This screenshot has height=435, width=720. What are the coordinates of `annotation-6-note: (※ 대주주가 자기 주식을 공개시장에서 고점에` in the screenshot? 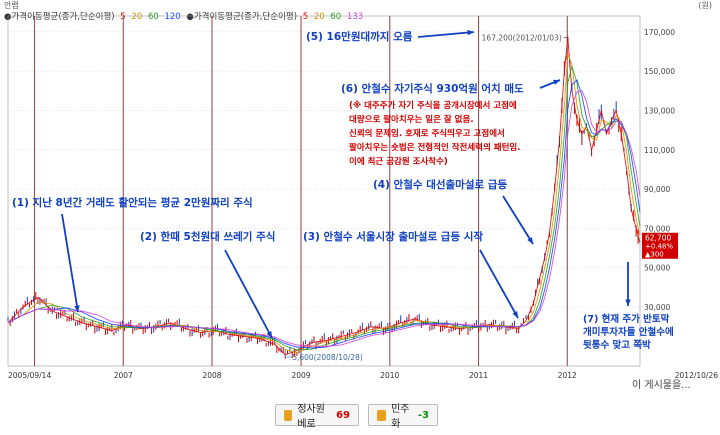 It's located at (433, 105).